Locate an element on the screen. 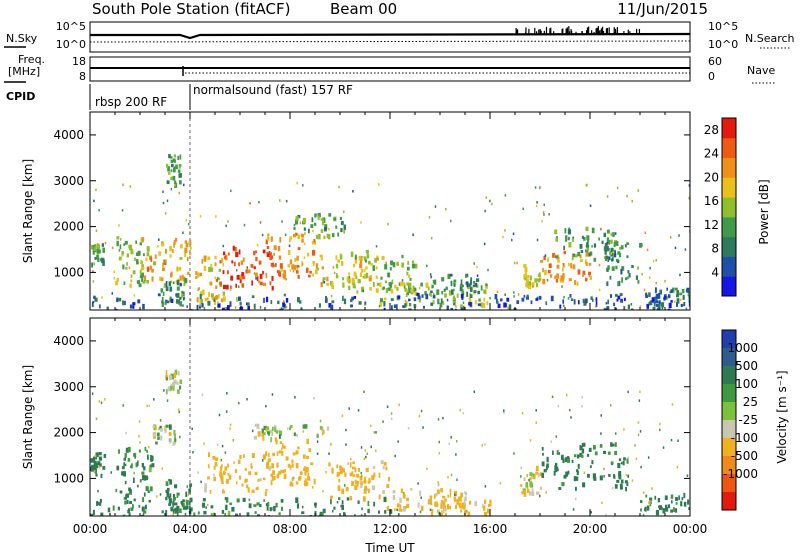 The height and width of the screenshot is (558, 800). y-tick-label: 2000 is located at coordinates (68, 433).